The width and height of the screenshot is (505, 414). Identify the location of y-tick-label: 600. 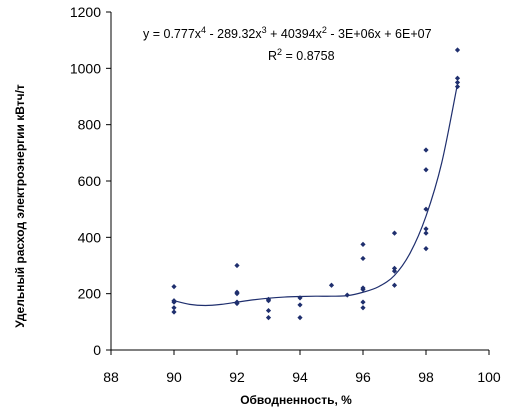
(90, 181).